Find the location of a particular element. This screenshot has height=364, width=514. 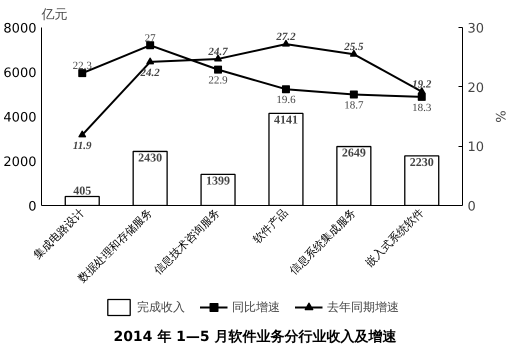

y-tick-label: 2000 is located at coordinates (20, 162).